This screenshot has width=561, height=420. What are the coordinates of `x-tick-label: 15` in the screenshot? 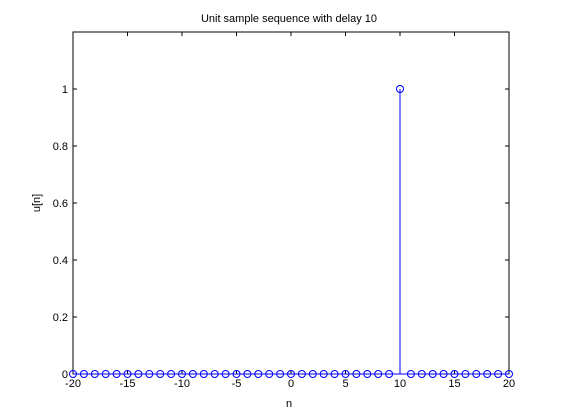 It's located at (454, 384).